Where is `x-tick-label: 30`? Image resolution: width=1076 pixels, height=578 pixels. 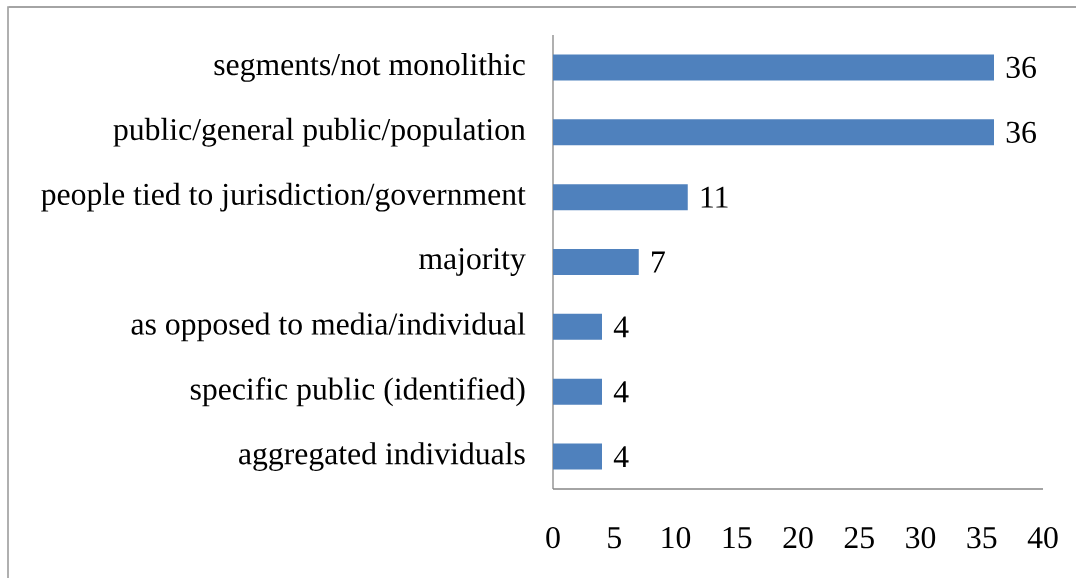
x-tick-label: 30 is located at coordinates (921, 537).